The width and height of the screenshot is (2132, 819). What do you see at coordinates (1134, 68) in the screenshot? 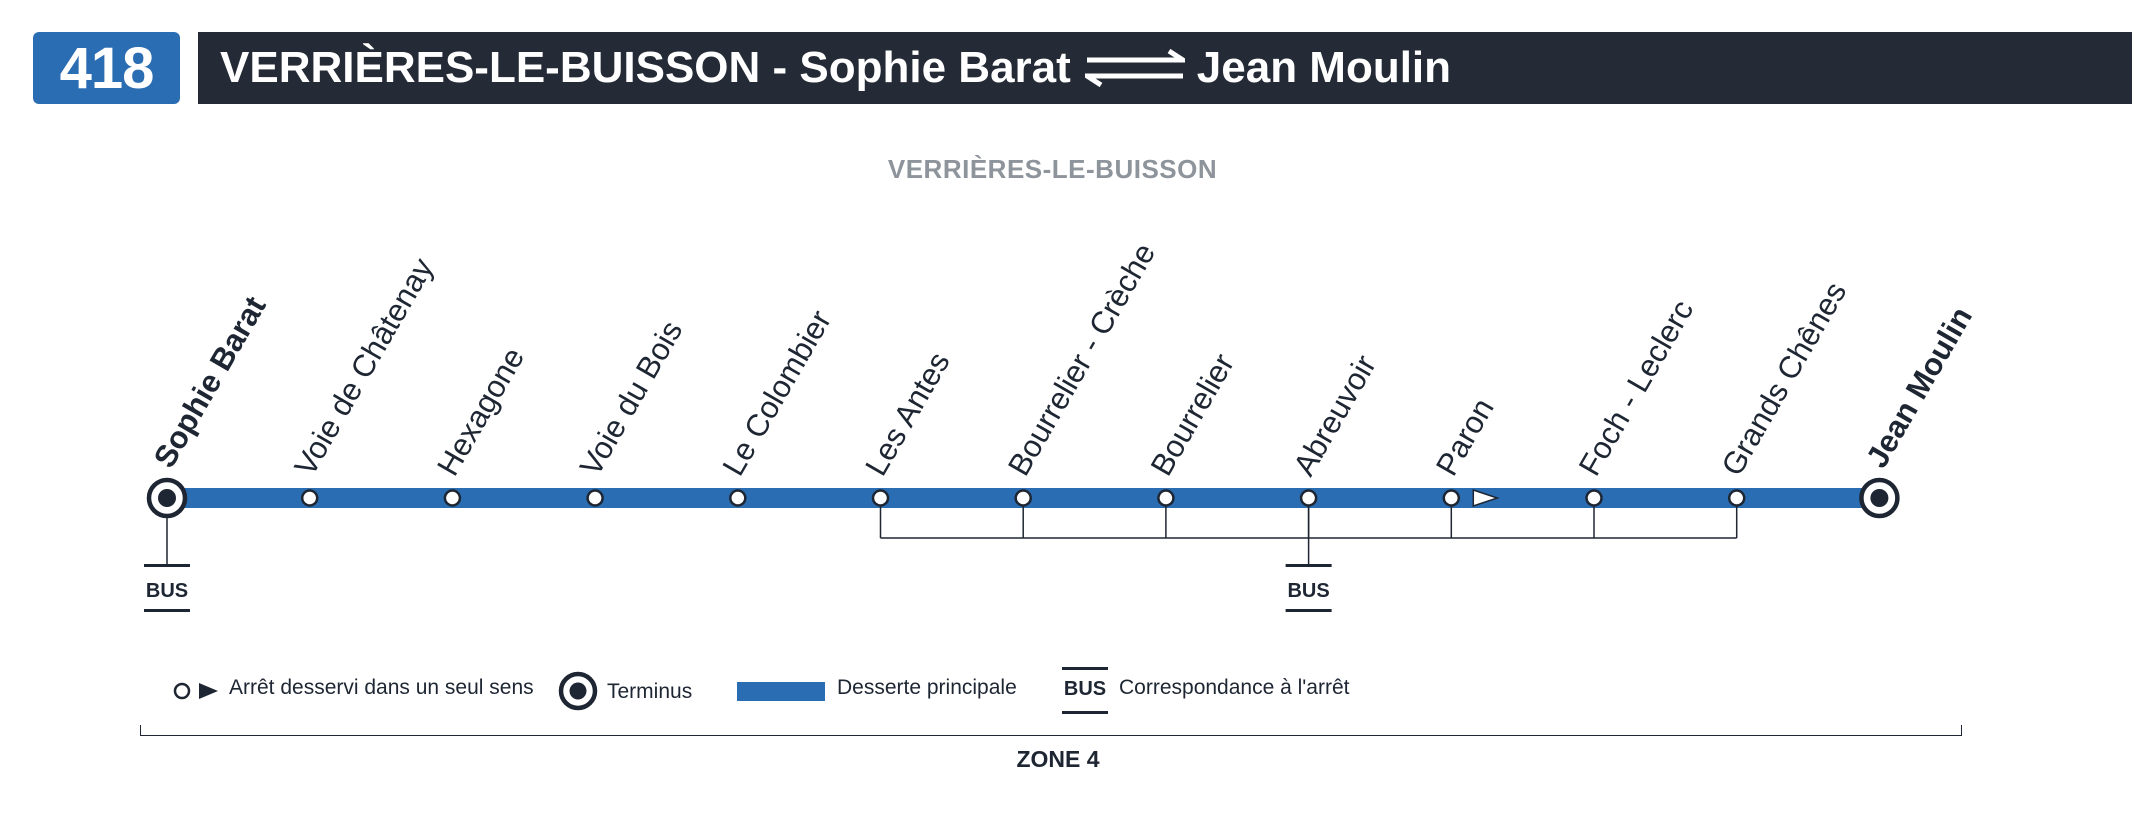
I see `two-way-arrow-icon` at bounding box center [1134, 68].